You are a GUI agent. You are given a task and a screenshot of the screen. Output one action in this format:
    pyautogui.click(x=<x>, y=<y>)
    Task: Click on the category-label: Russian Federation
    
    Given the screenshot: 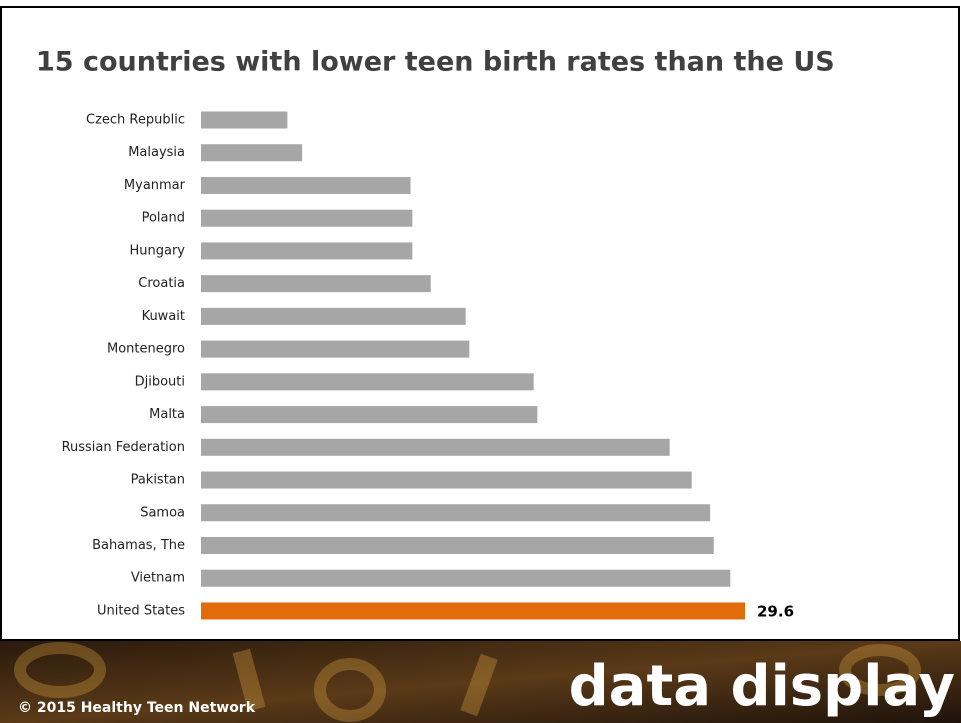 What is the action you would take?
    pyautogui.click(x=123, y=447)
    